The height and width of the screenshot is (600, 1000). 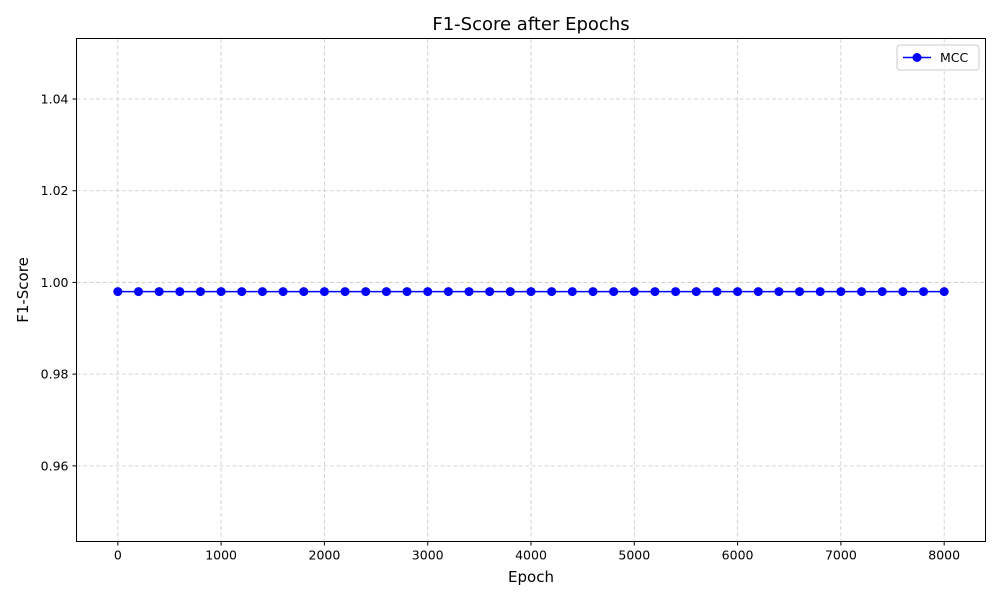 What do you see at coordinates (55, 465) in the screenshot?
I see `y-tick-label: 0.96` at bounding box center [55, 465].